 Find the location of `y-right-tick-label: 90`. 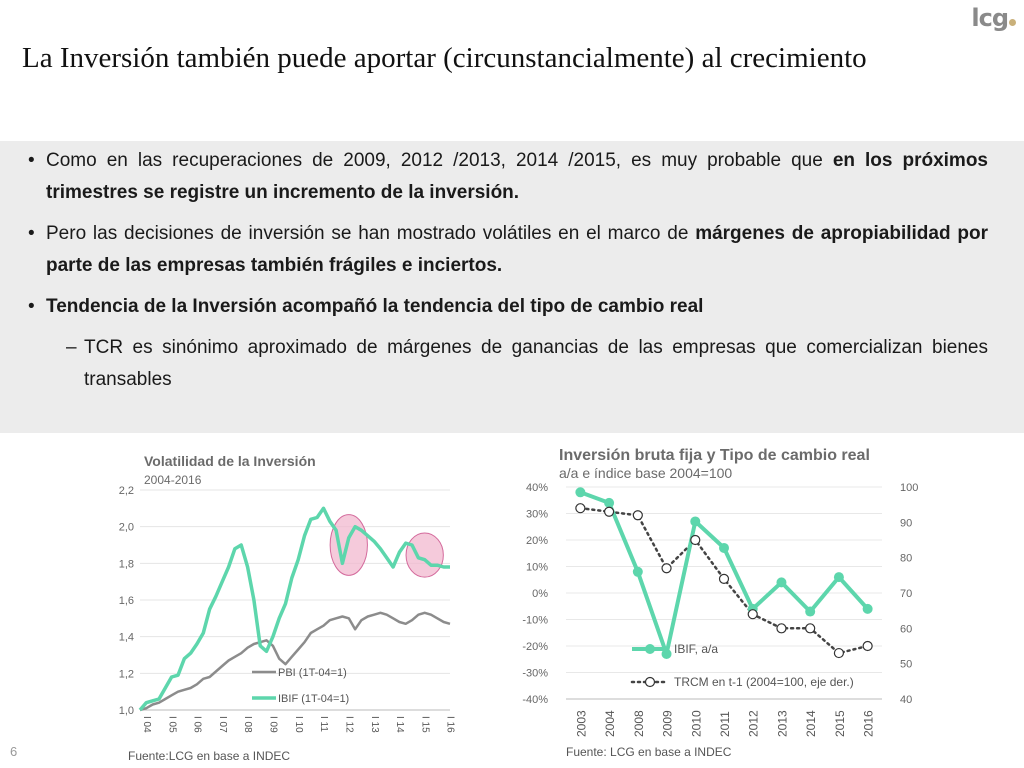

y-right-tick-label: 90 is located at coordinates (906, 523).